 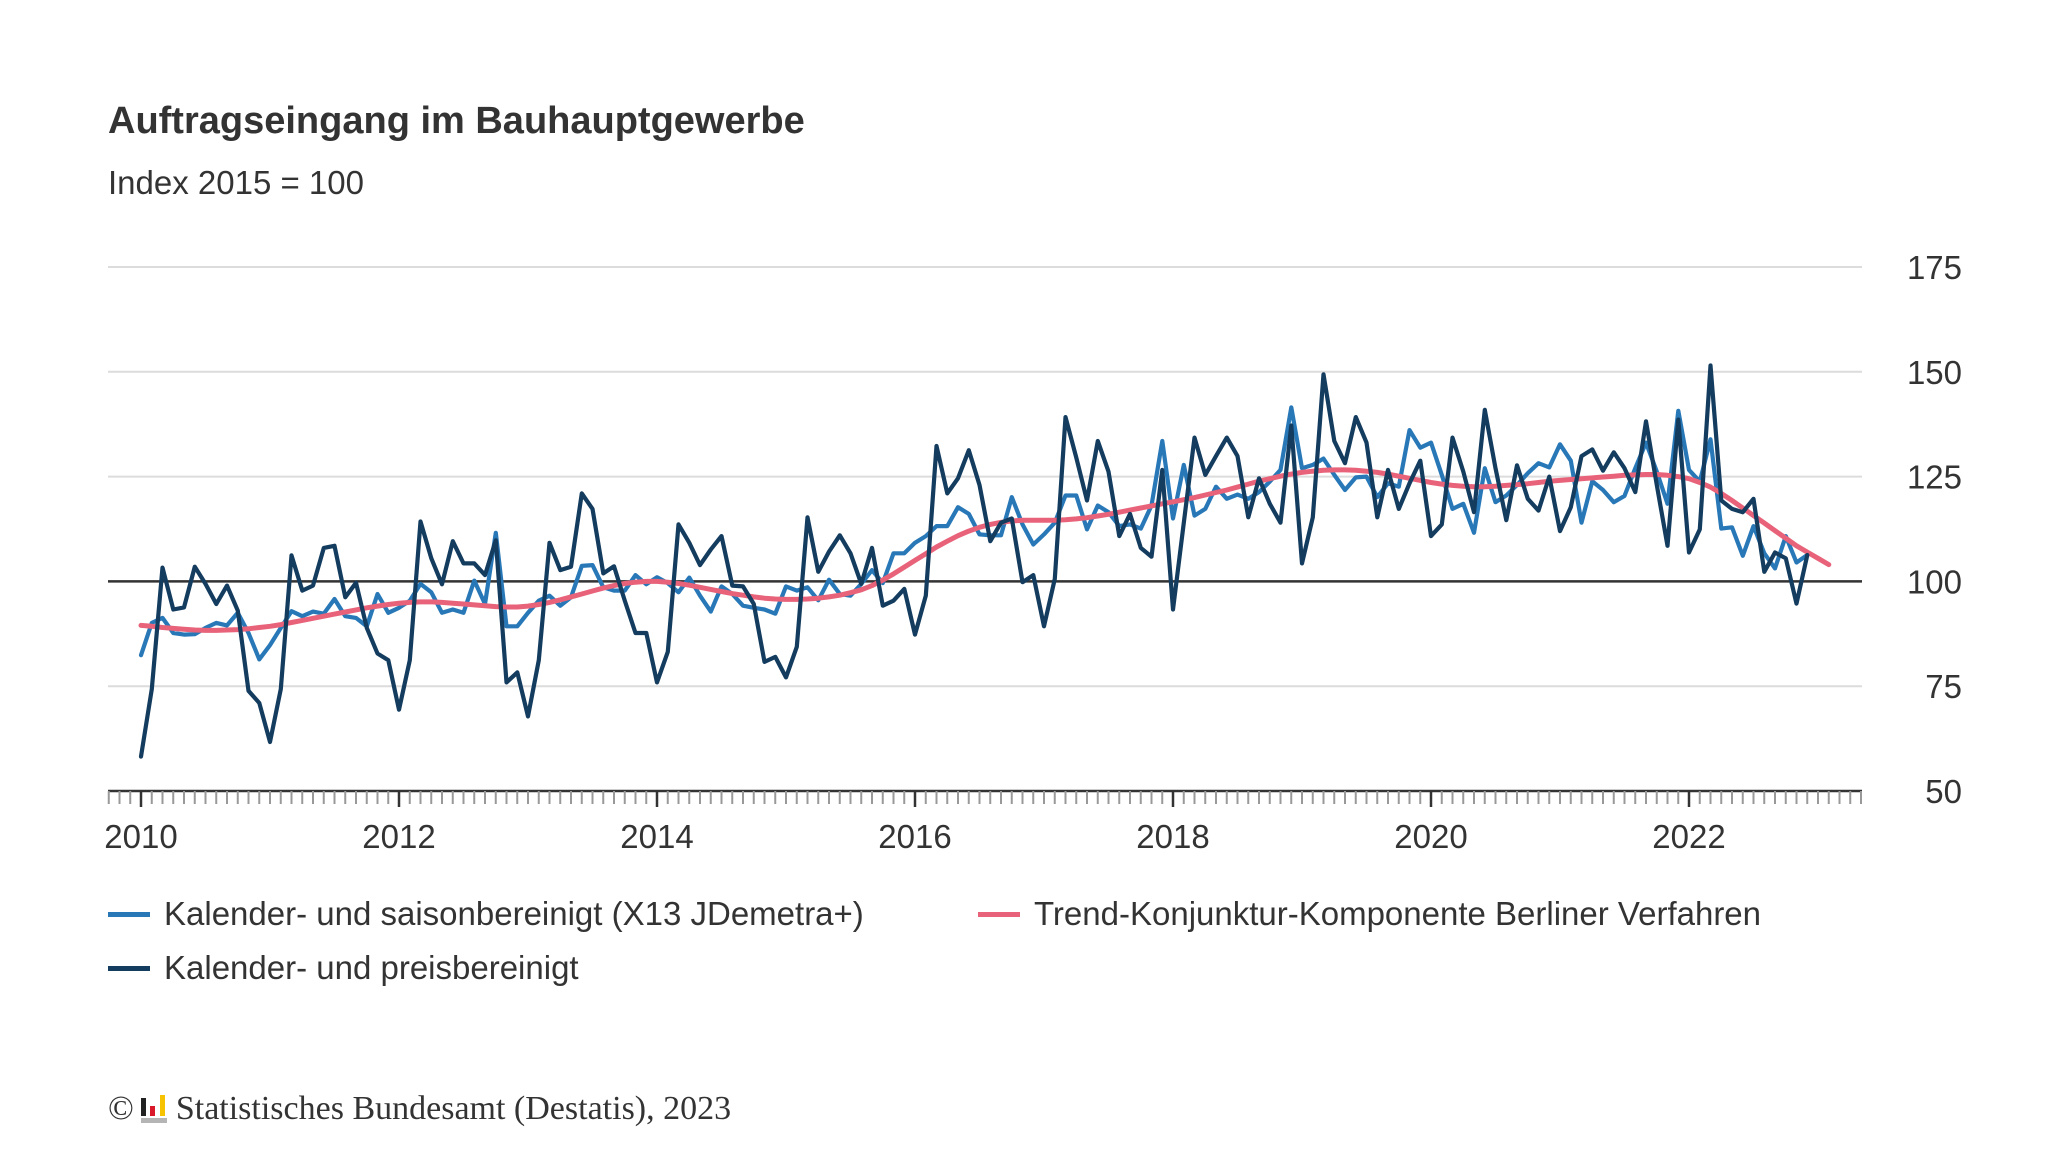 I want to click on chart-subtitle: Index 2015 = 100, so click(x=236, y=182).